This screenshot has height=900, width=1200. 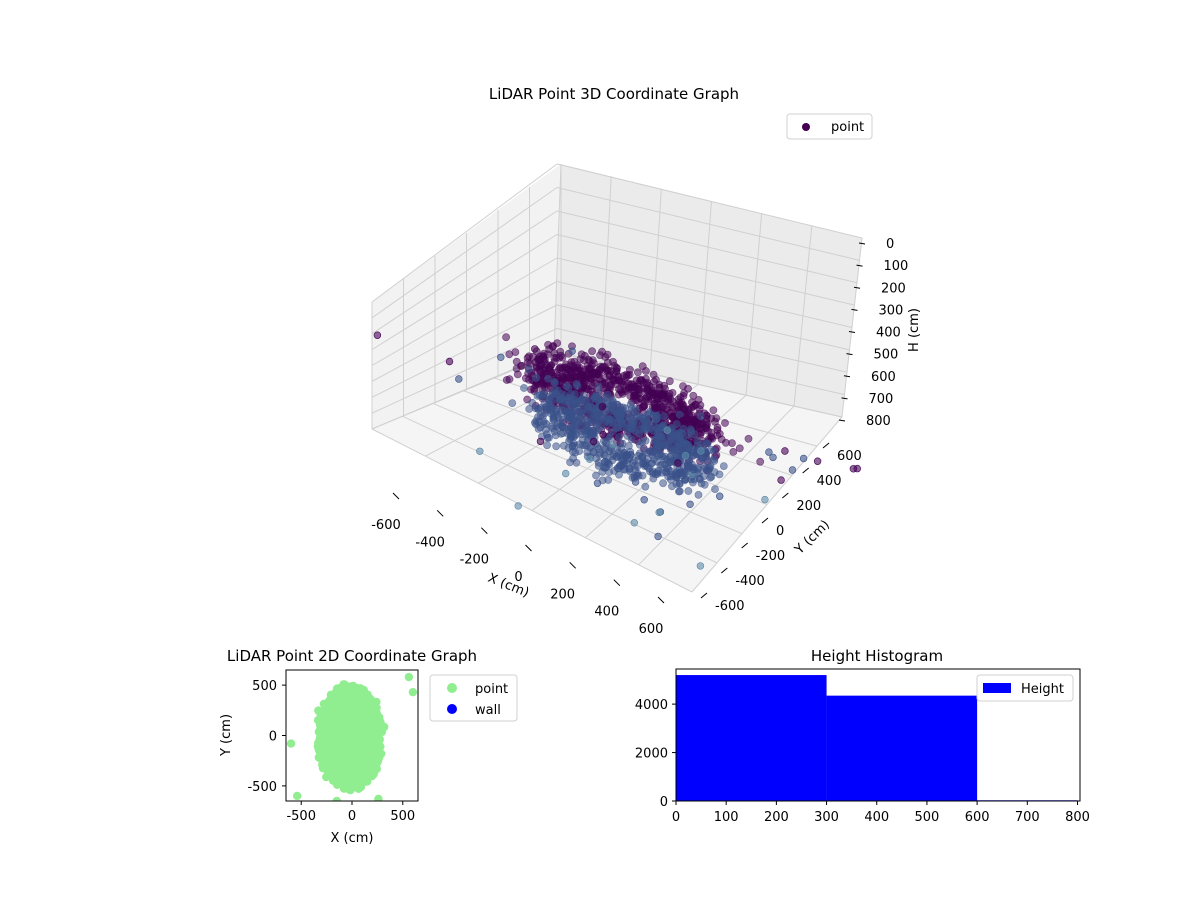 I want to click on z-tick-3d, so click(x=852, y=332).